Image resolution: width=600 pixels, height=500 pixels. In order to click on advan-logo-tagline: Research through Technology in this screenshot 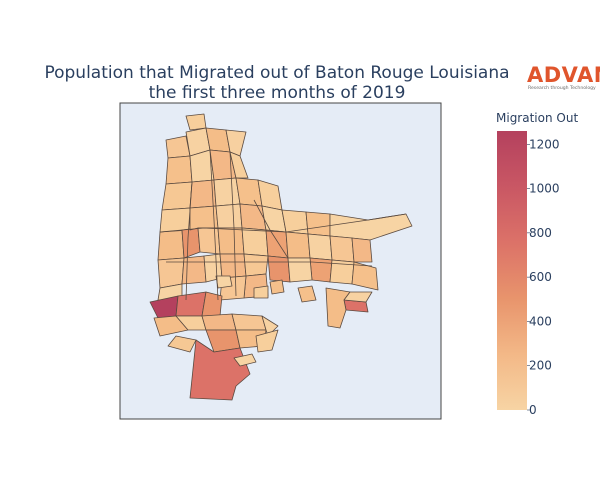, I will do `click(562, 88)`.